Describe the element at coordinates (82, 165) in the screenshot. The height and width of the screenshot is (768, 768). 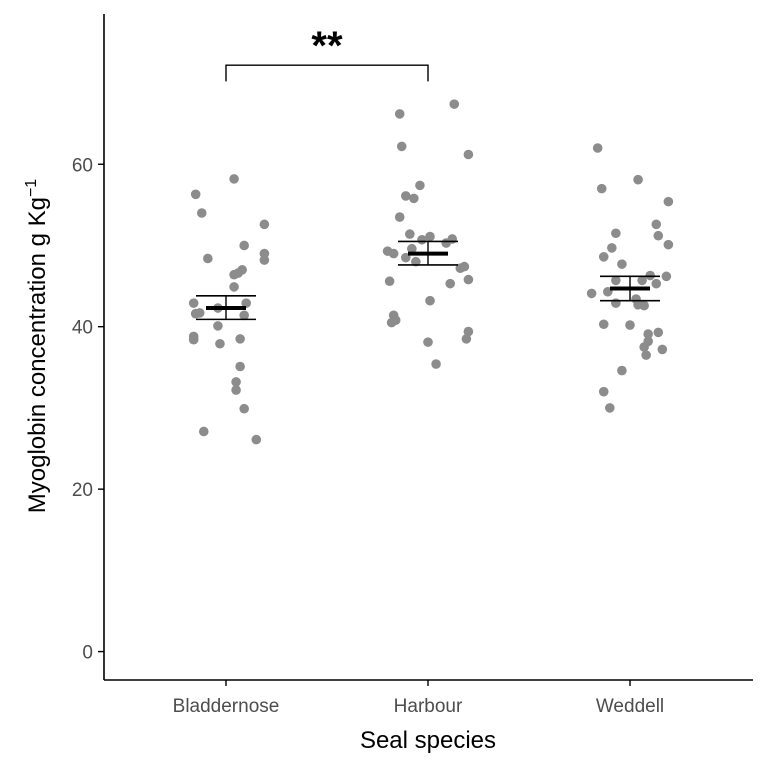
I see `y-tick-label: 60` at that location.